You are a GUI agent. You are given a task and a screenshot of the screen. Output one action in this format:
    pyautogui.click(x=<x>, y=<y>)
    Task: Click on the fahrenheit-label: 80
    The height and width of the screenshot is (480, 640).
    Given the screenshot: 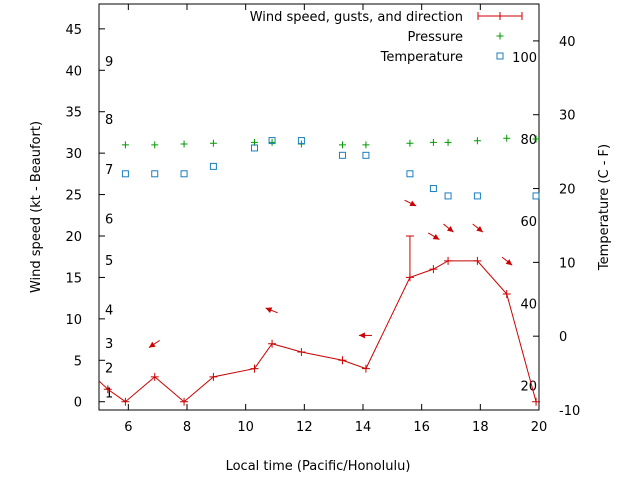 What is the action you would take?
    pyautogui.click(x=528, y=140)
    